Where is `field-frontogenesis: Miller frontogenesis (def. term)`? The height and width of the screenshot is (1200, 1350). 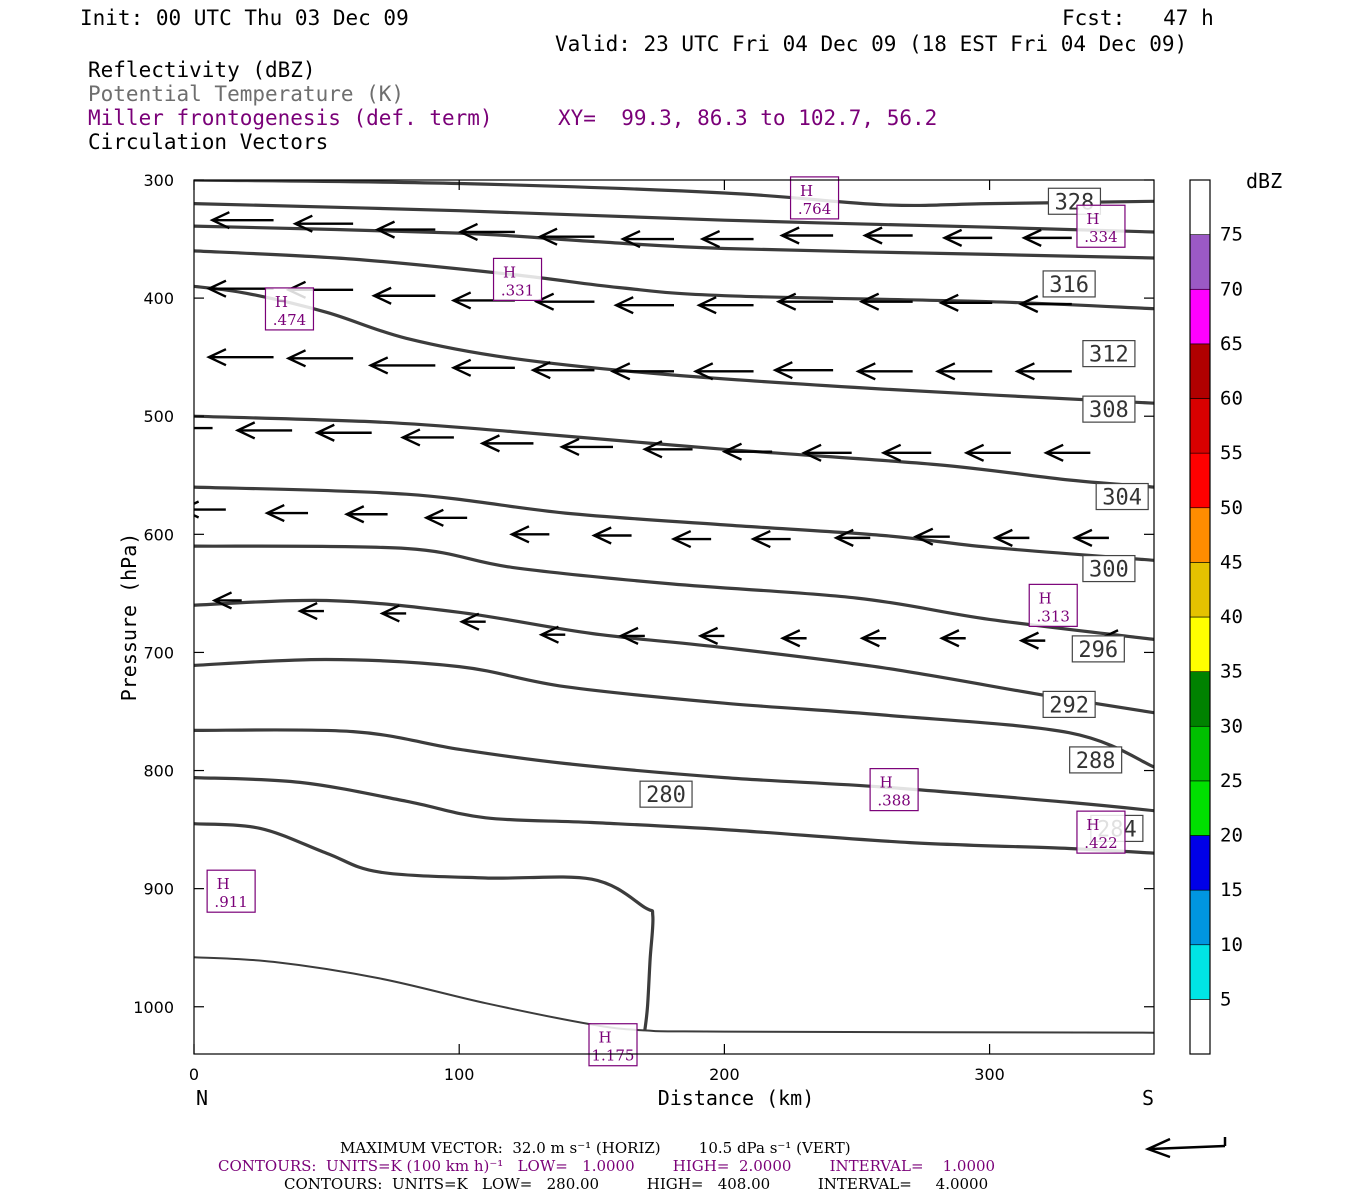 field-frontogenesis: Miller frontogenesis (def. term) is located at coordinates (290, 118).